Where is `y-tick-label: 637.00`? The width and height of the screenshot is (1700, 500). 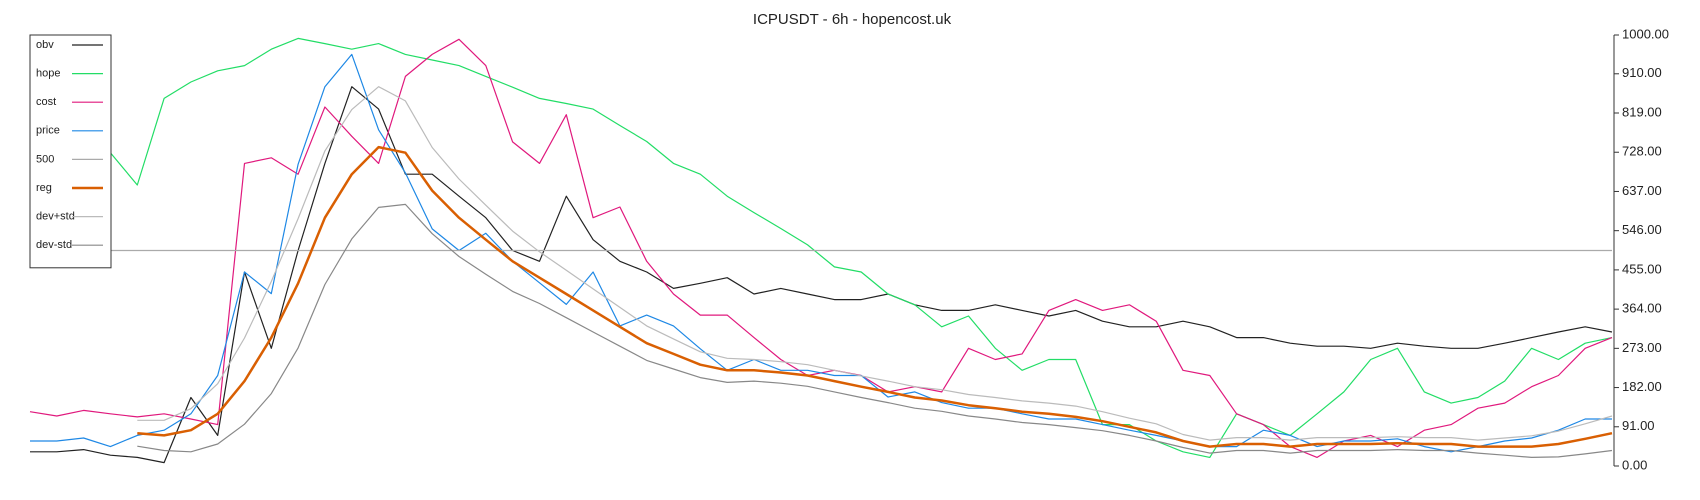
y-tick-label: 637.00 is located at coordinates (1642, 190).